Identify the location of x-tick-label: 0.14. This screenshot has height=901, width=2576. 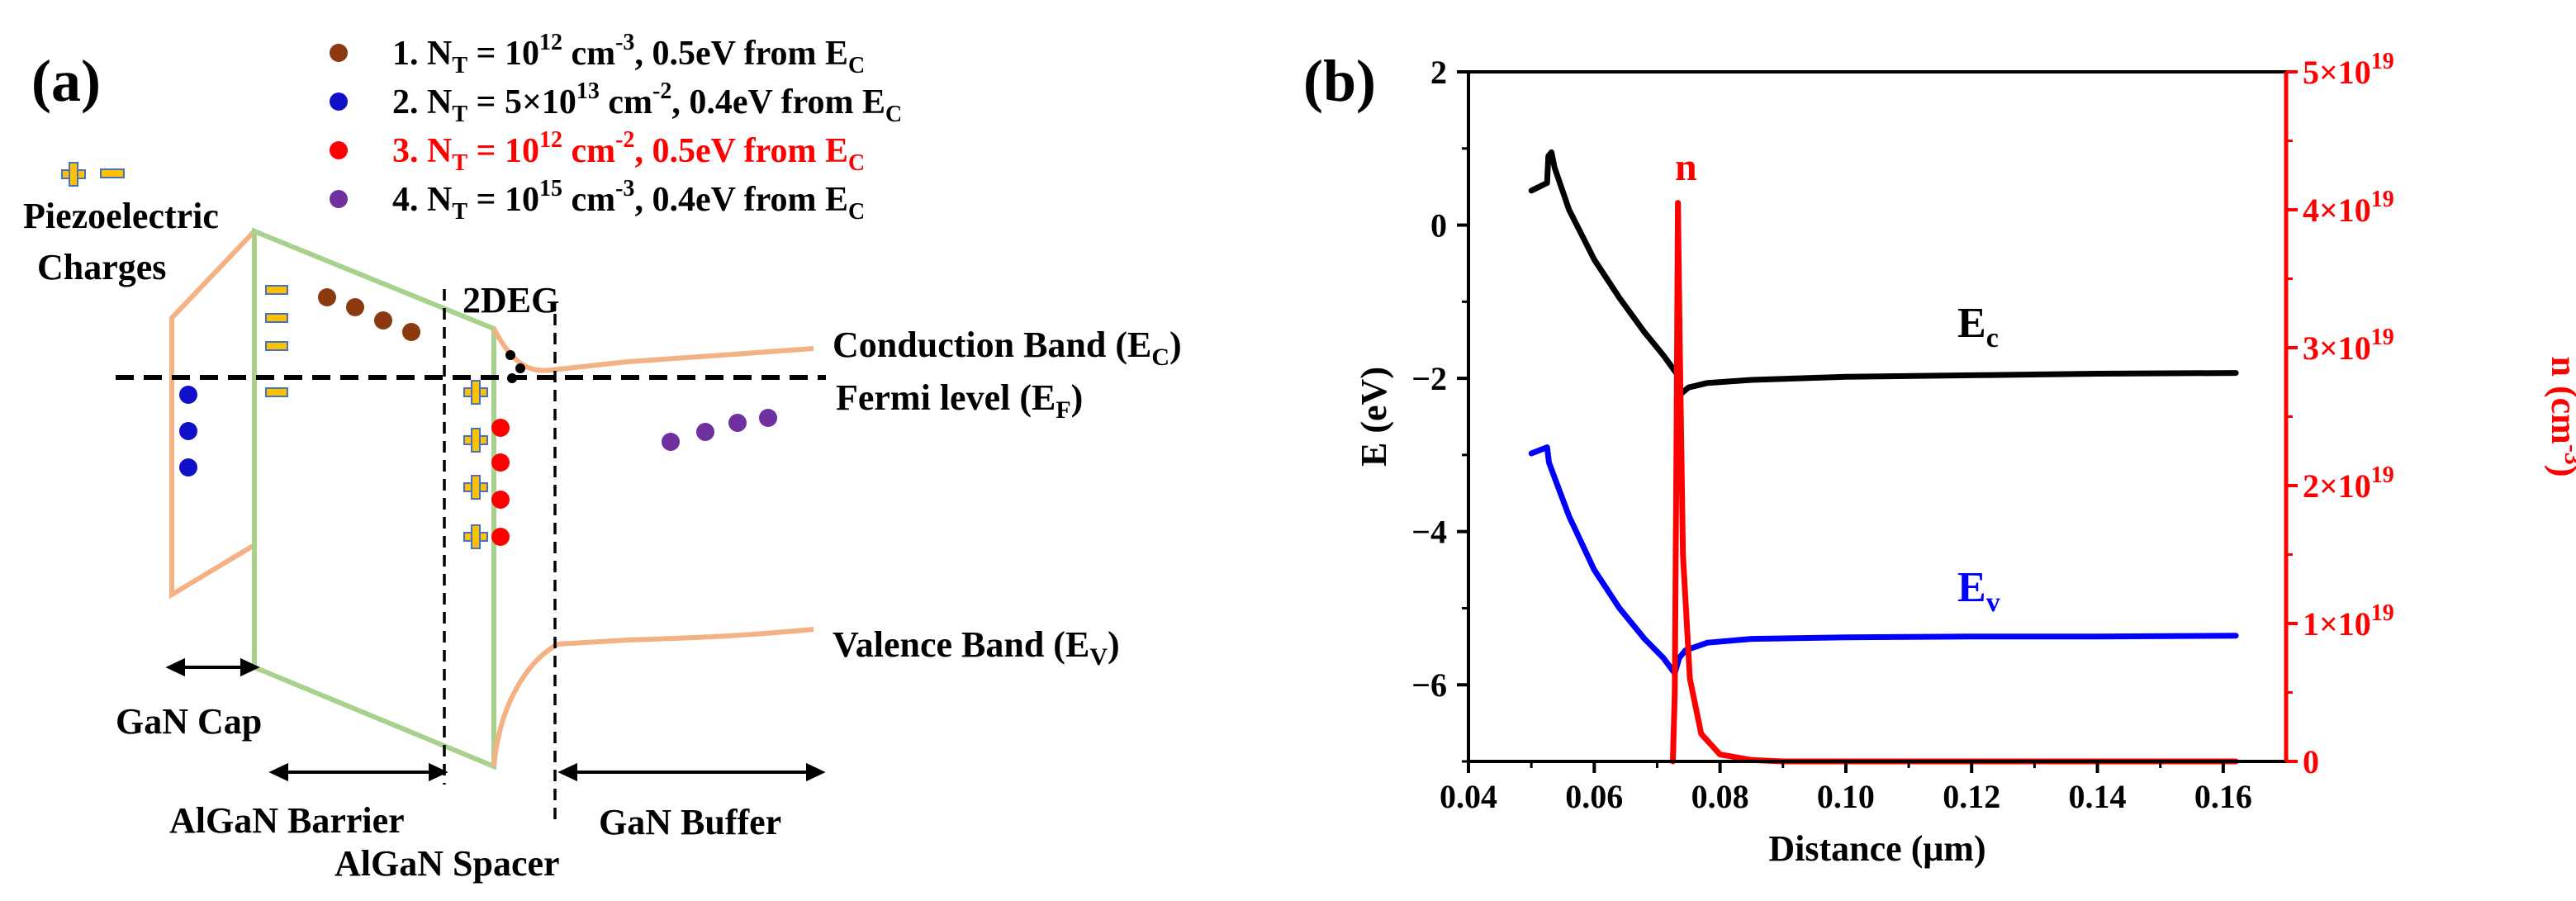
(2098, 796).